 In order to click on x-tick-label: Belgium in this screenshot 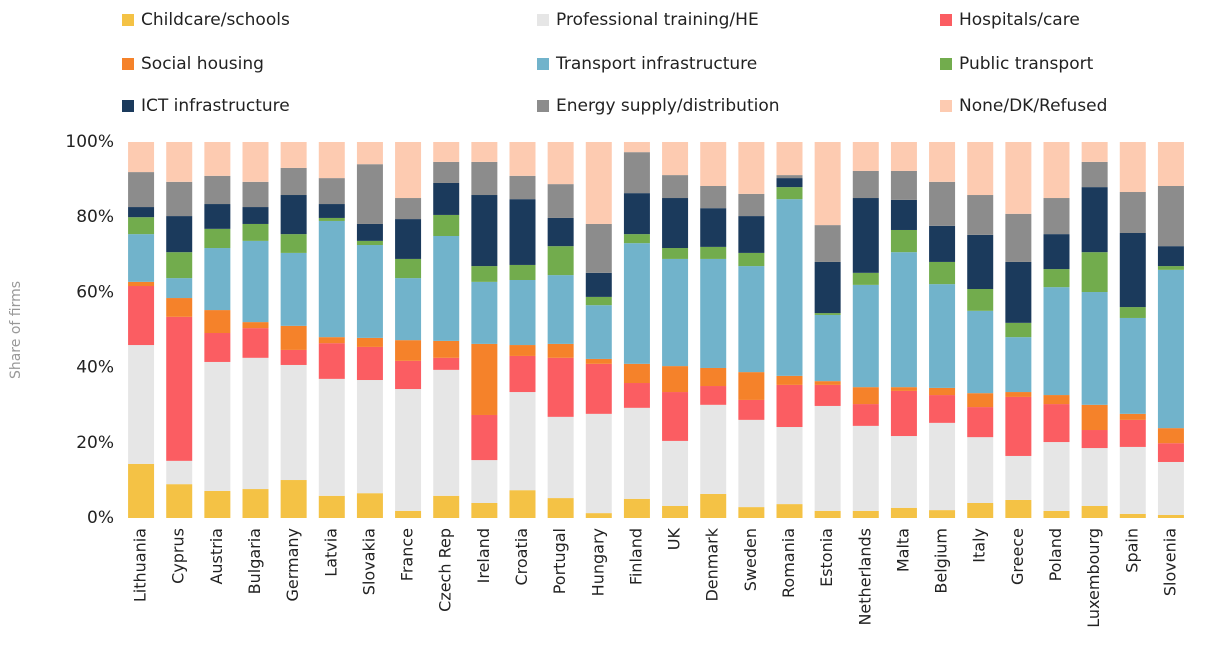, I will do `click(941, 561)`.